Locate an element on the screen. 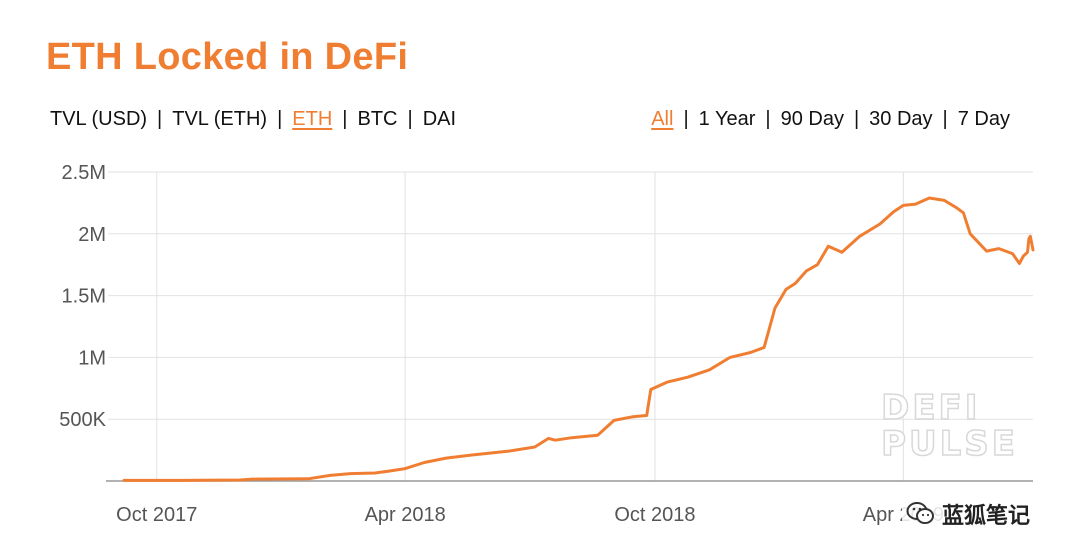  nav_right-tab-30-day: 30 Day is located at coordinates (901, 119).